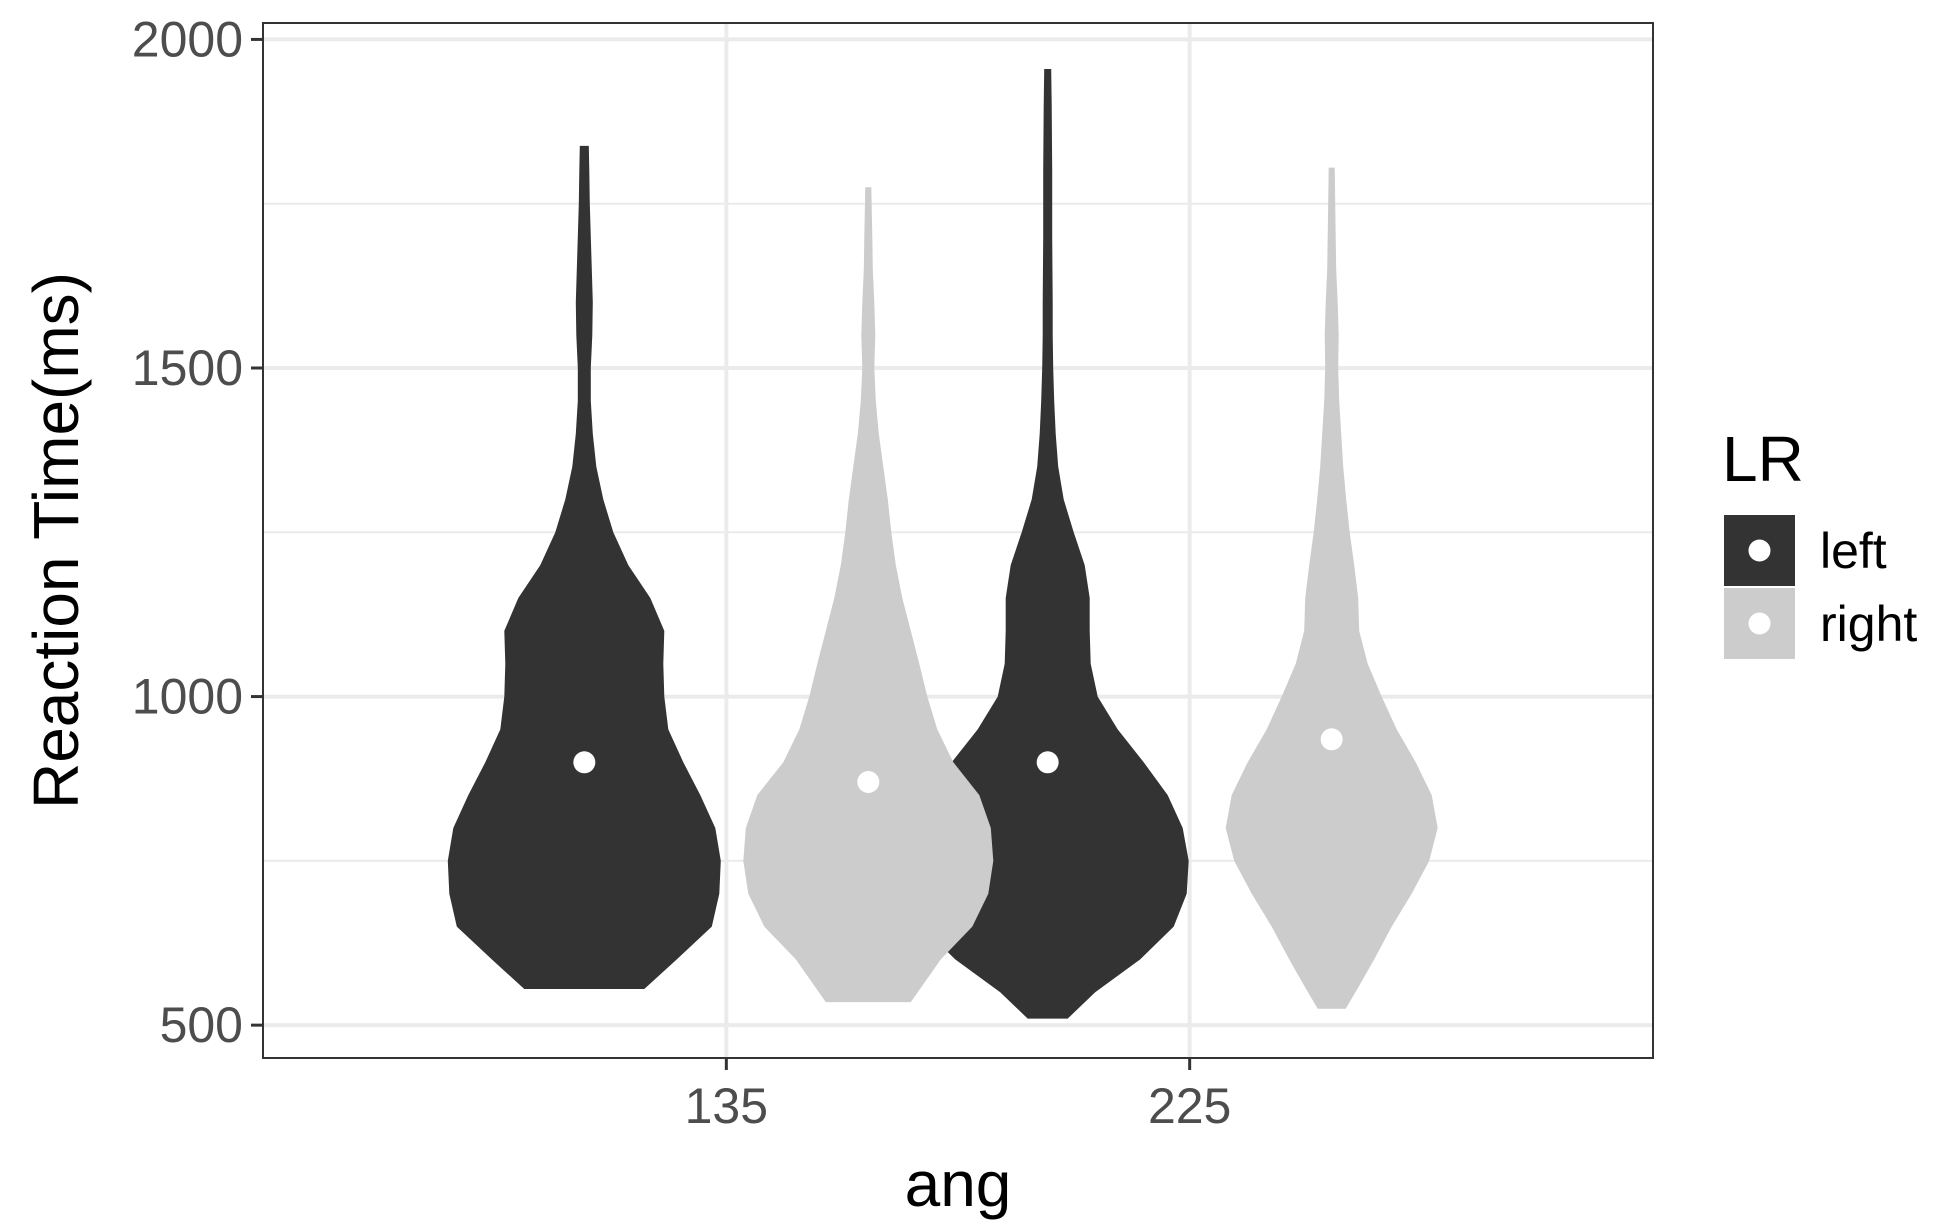 This screenshot has height=1226, width=1957. I want to click on y-tick-label: 500, so click(201, 1025).